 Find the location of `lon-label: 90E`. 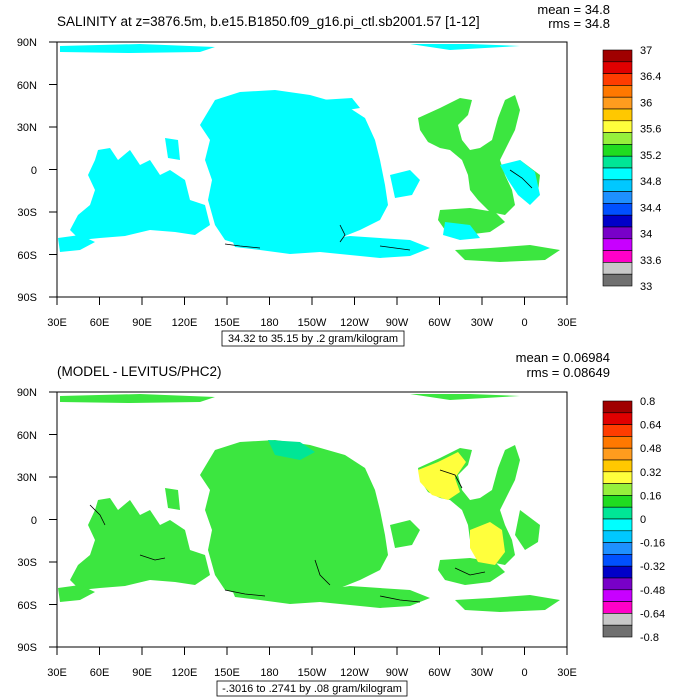

lon-label: 90E is located at coordinates (142, 673).